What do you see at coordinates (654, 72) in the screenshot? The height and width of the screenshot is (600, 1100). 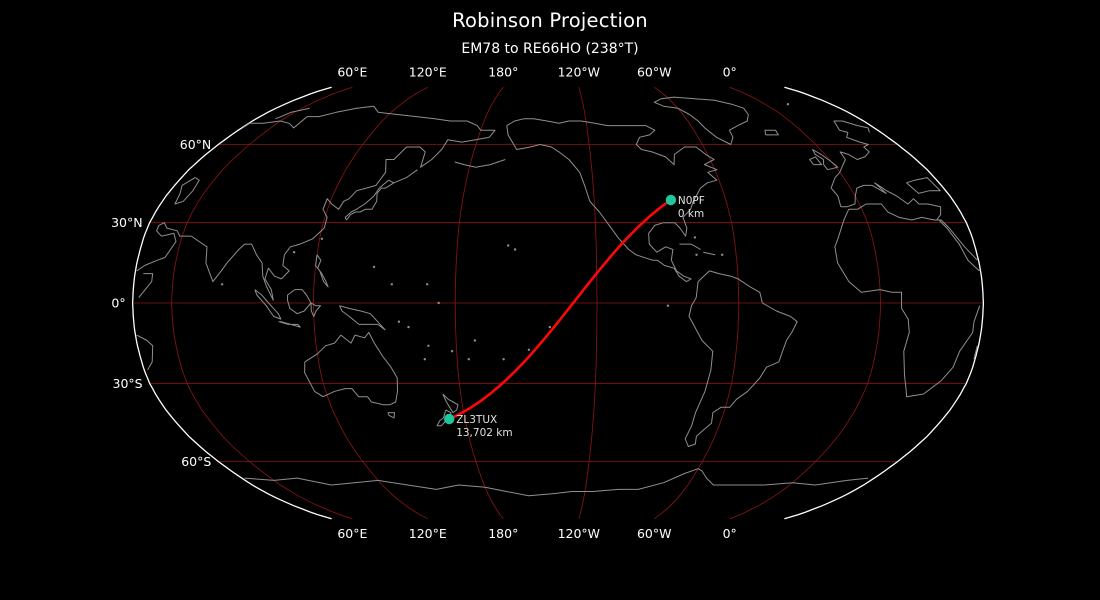 I see `lon-tick-label-top: 60°W` at bounding box center [654, 72].